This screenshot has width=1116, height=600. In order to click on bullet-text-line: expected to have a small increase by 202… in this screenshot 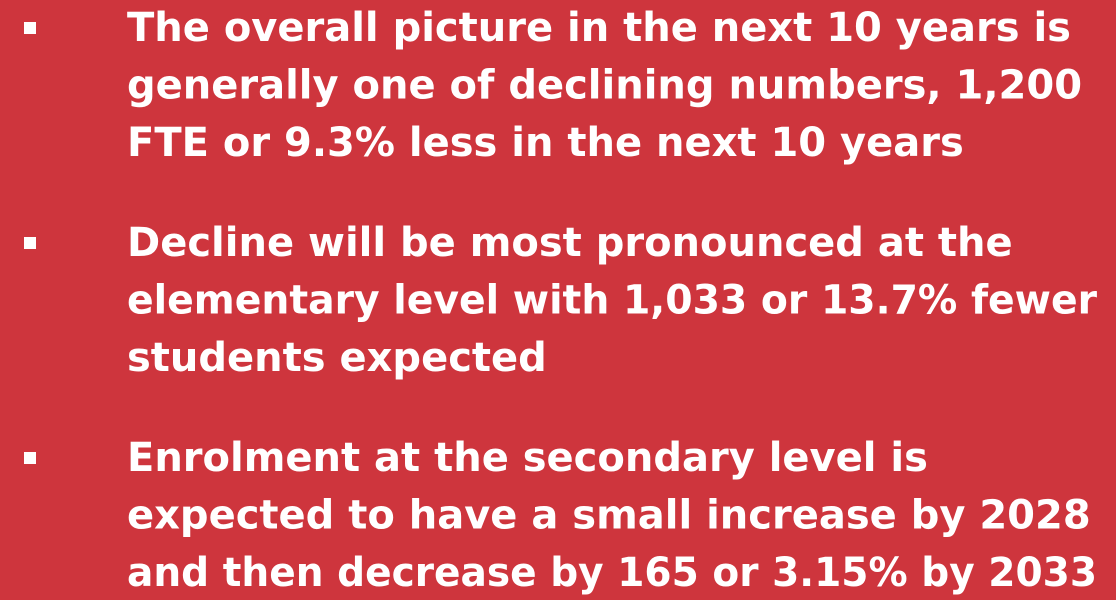, I will do `click(609, 516)`.